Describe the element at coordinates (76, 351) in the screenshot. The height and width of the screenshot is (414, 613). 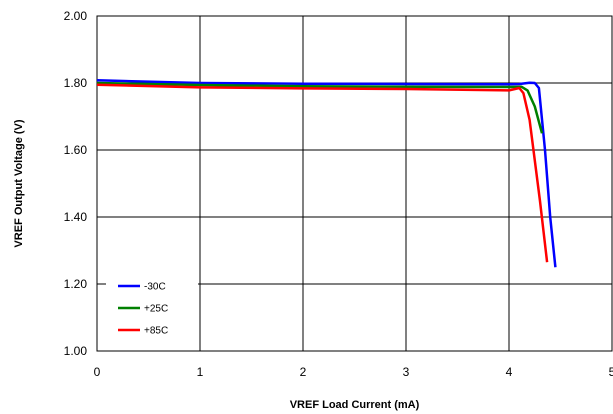
I see `y-tick-label: 1.00` at that location.